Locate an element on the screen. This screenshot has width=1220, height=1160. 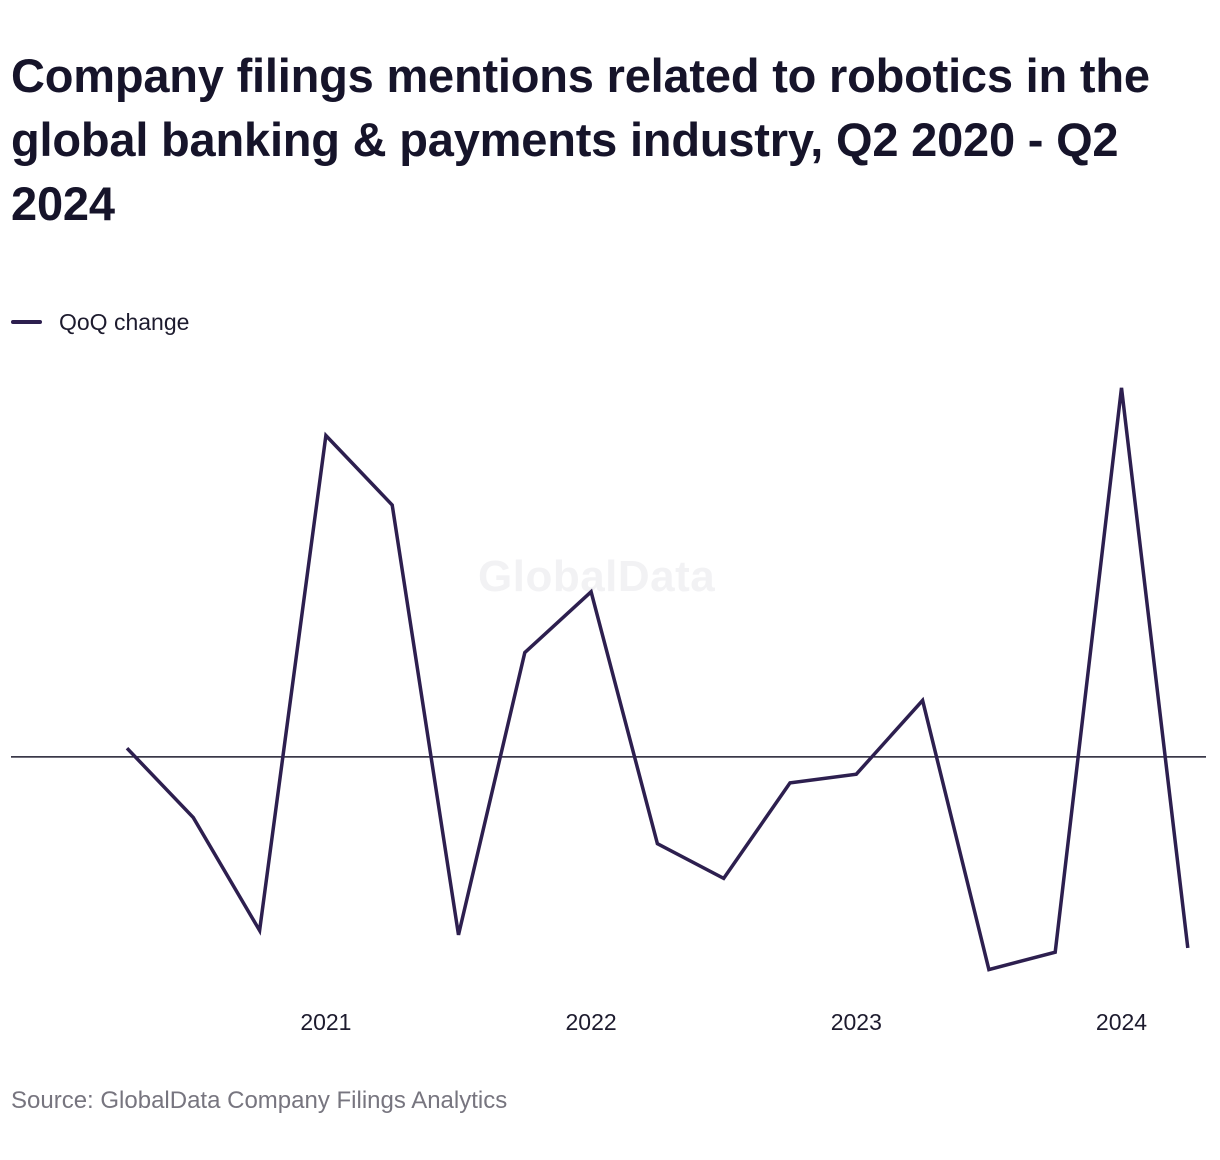
watermark: GlobalData is located at coordinates (597, 576).